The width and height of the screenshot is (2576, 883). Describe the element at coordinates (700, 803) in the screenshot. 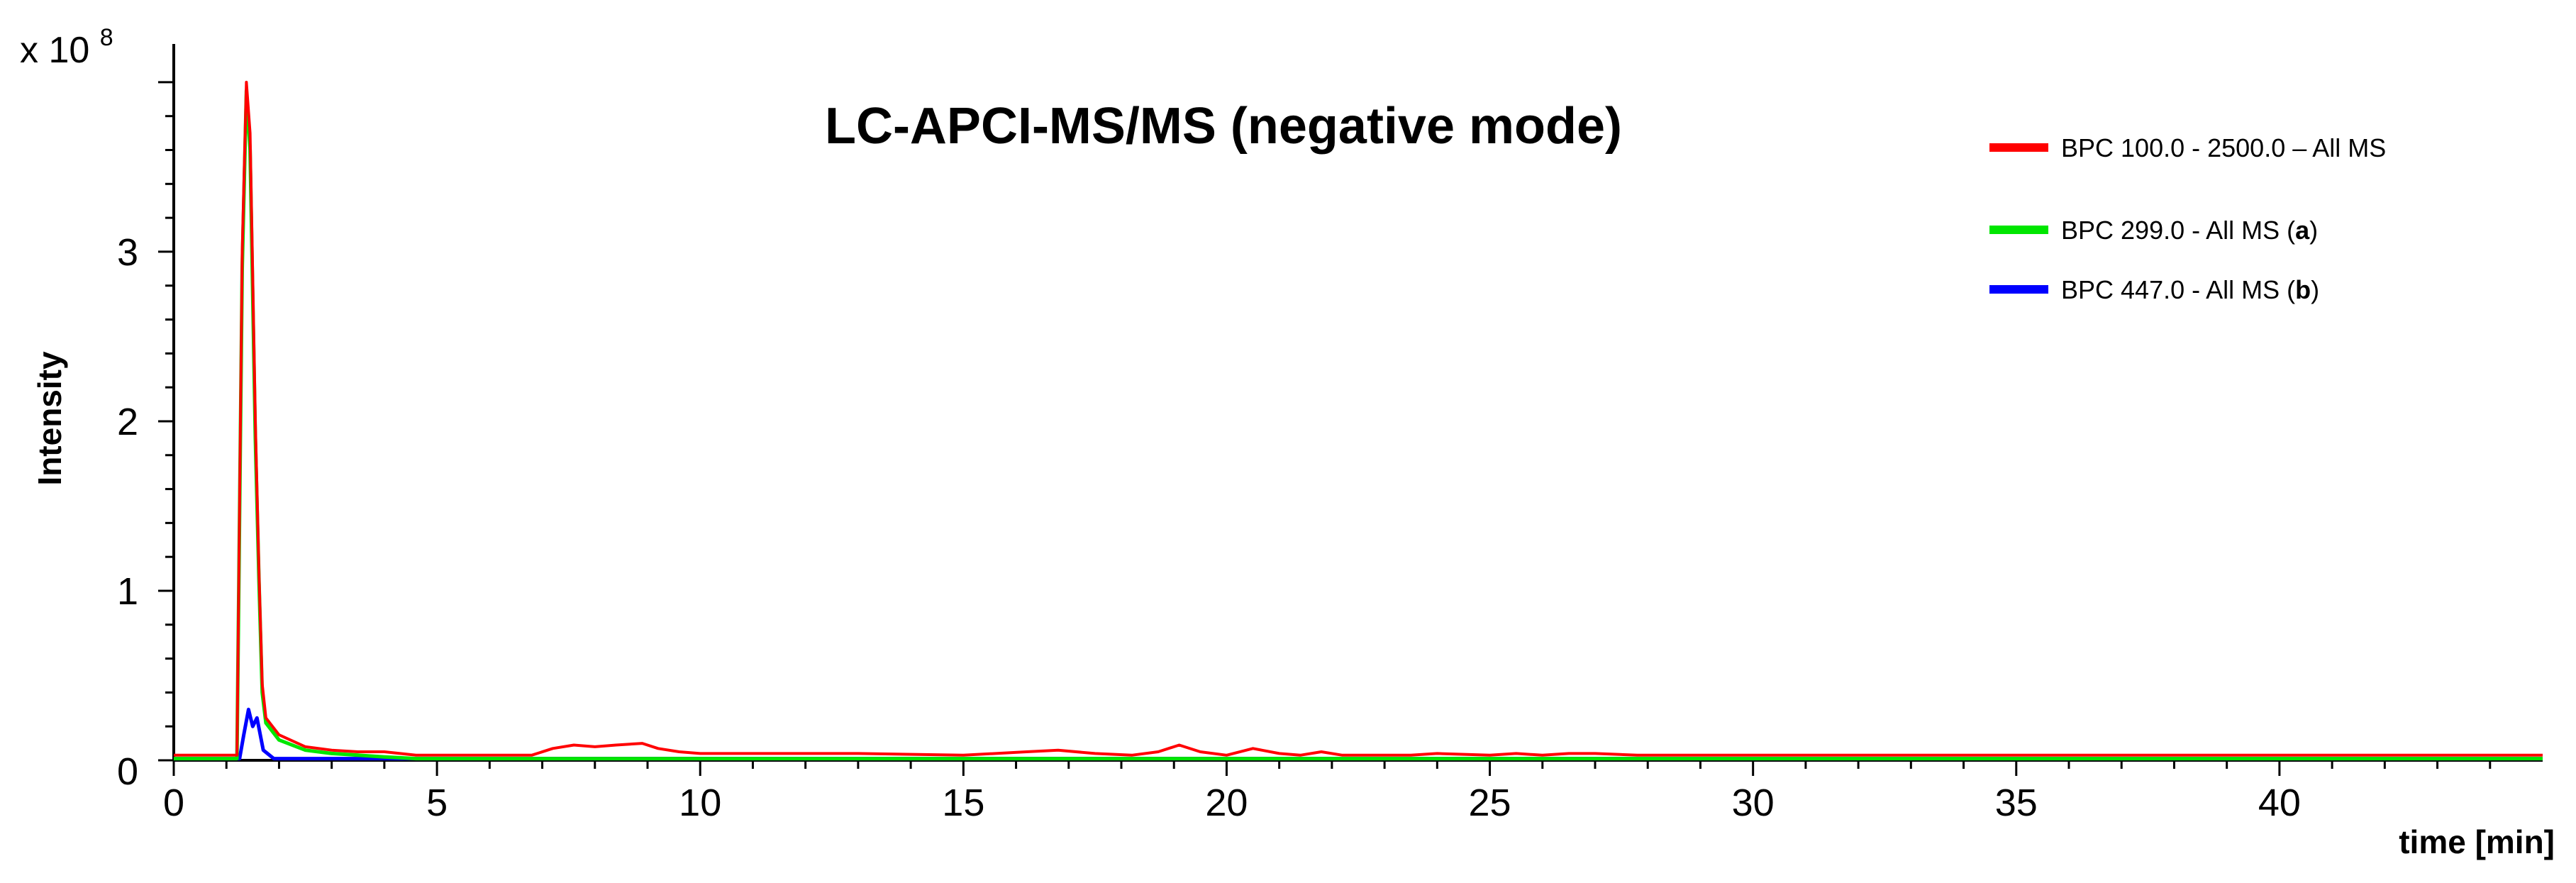

I see `x-tick-label: 10` at that location.